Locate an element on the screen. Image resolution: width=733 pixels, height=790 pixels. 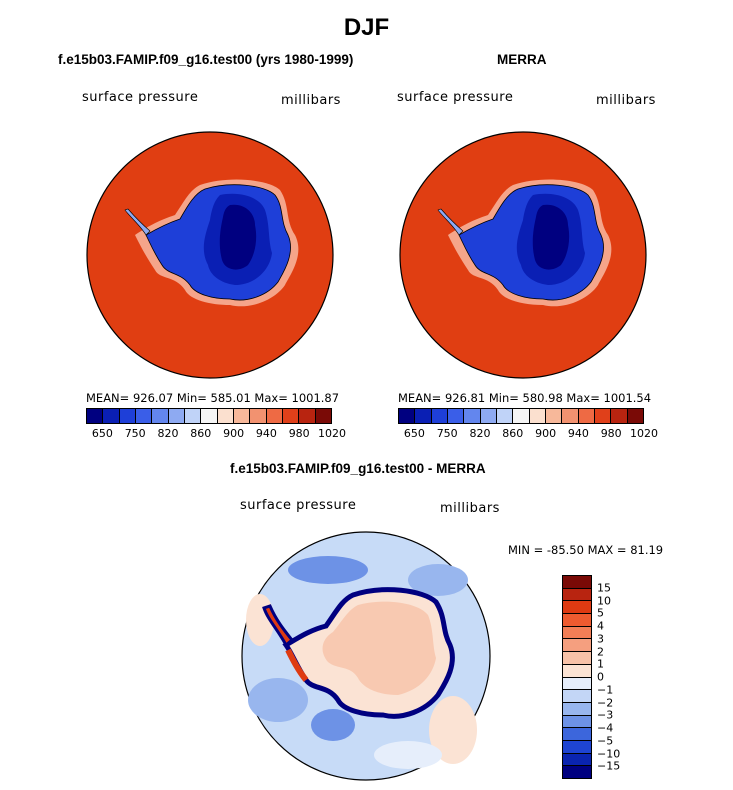
colorbar-tick-label: −3 is located at coordinates (605, 715).